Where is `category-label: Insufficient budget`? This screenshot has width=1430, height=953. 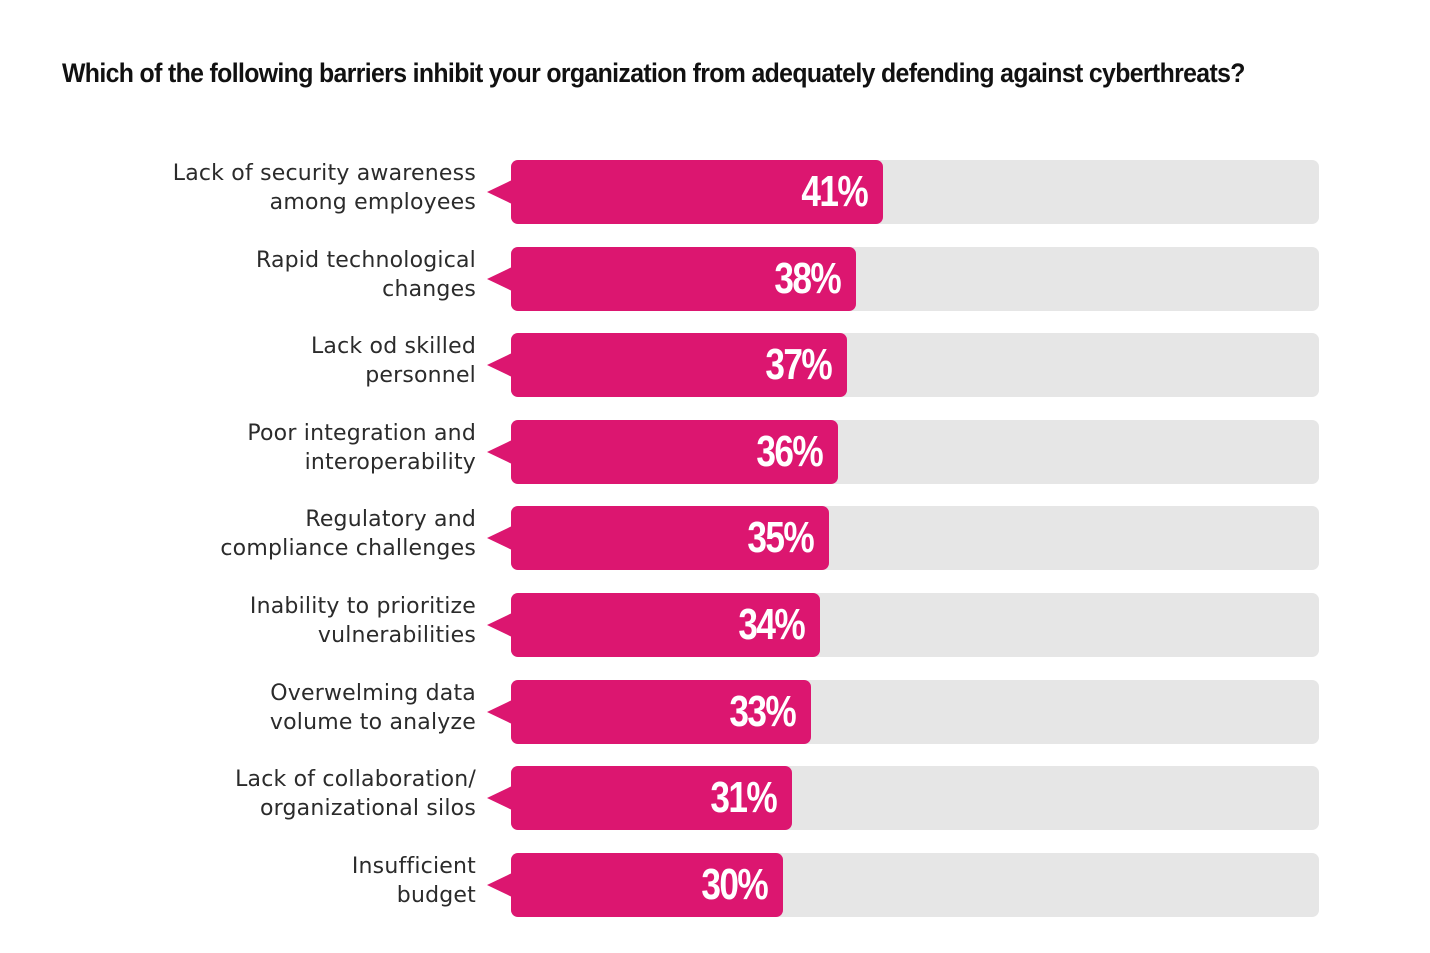 category-label: Insufficient budget is located at coordinates (256, 881).